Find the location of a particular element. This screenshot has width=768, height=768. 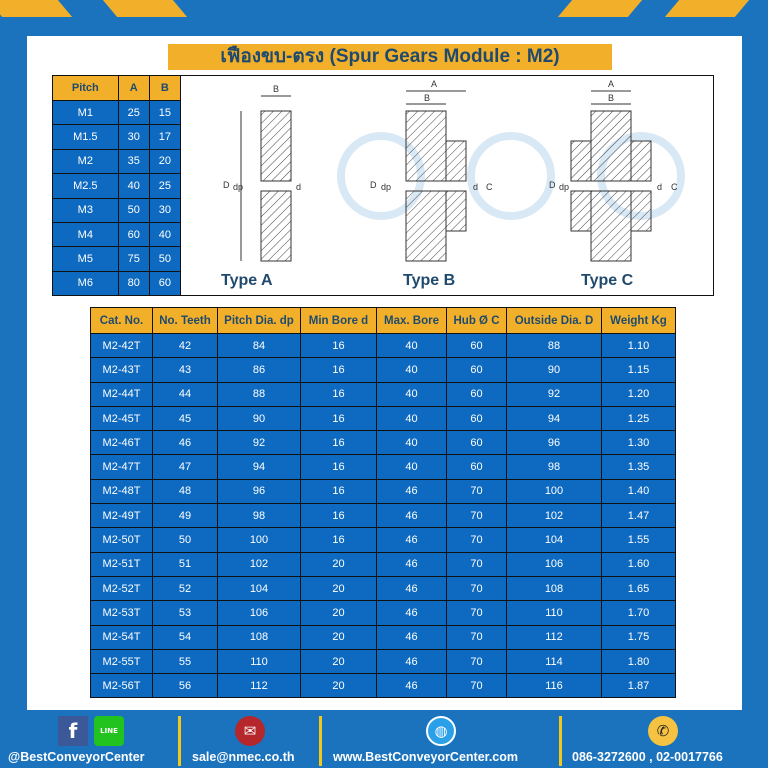

table-cell: 60 is located at coordinates (476, 467).